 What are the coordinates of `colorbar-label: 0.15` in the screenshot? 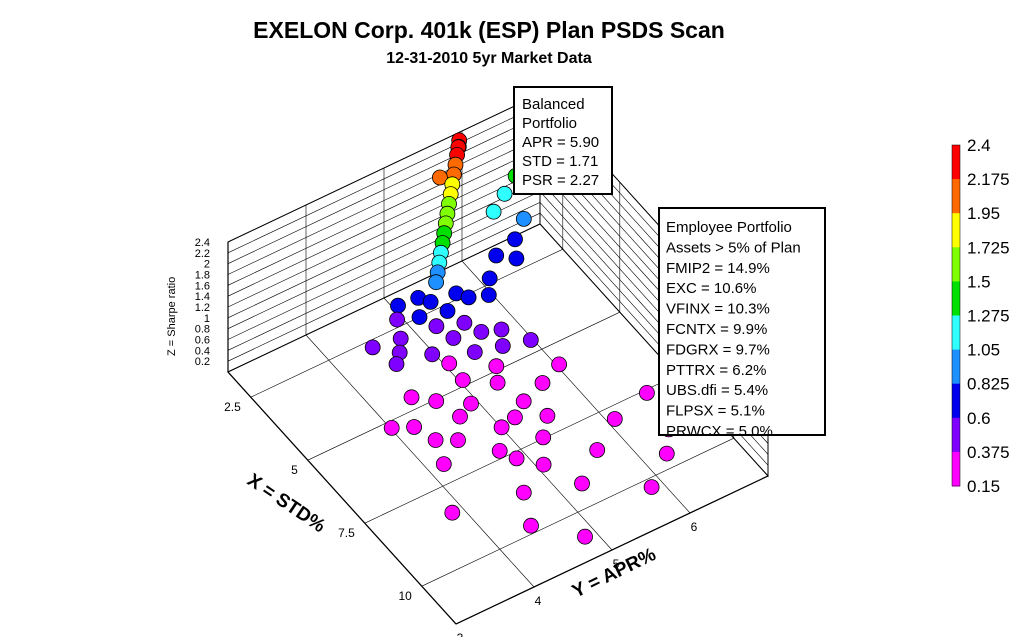 It's located at (983, 486).